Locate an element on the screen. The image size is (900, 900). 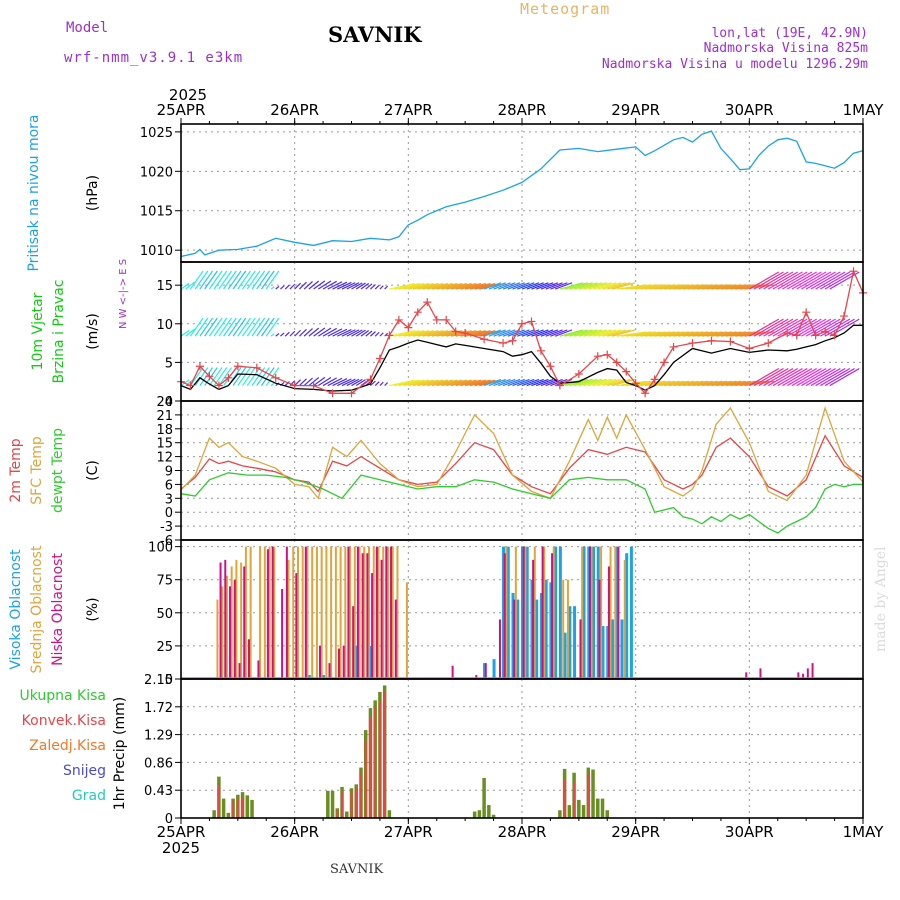
y-tick-label: 0 is located at coordinates (169, 402).